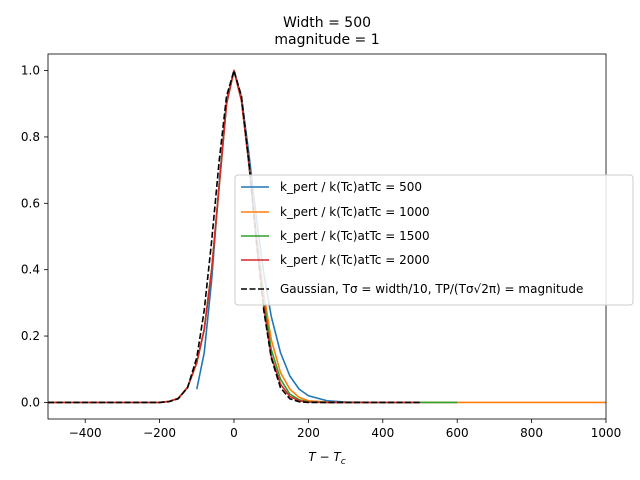 The height and width of the screenshot is (480, 640). Describe the element at coordinates (30, 270) in the screenshot. I see `y-tick-label: 0.4` at that location.